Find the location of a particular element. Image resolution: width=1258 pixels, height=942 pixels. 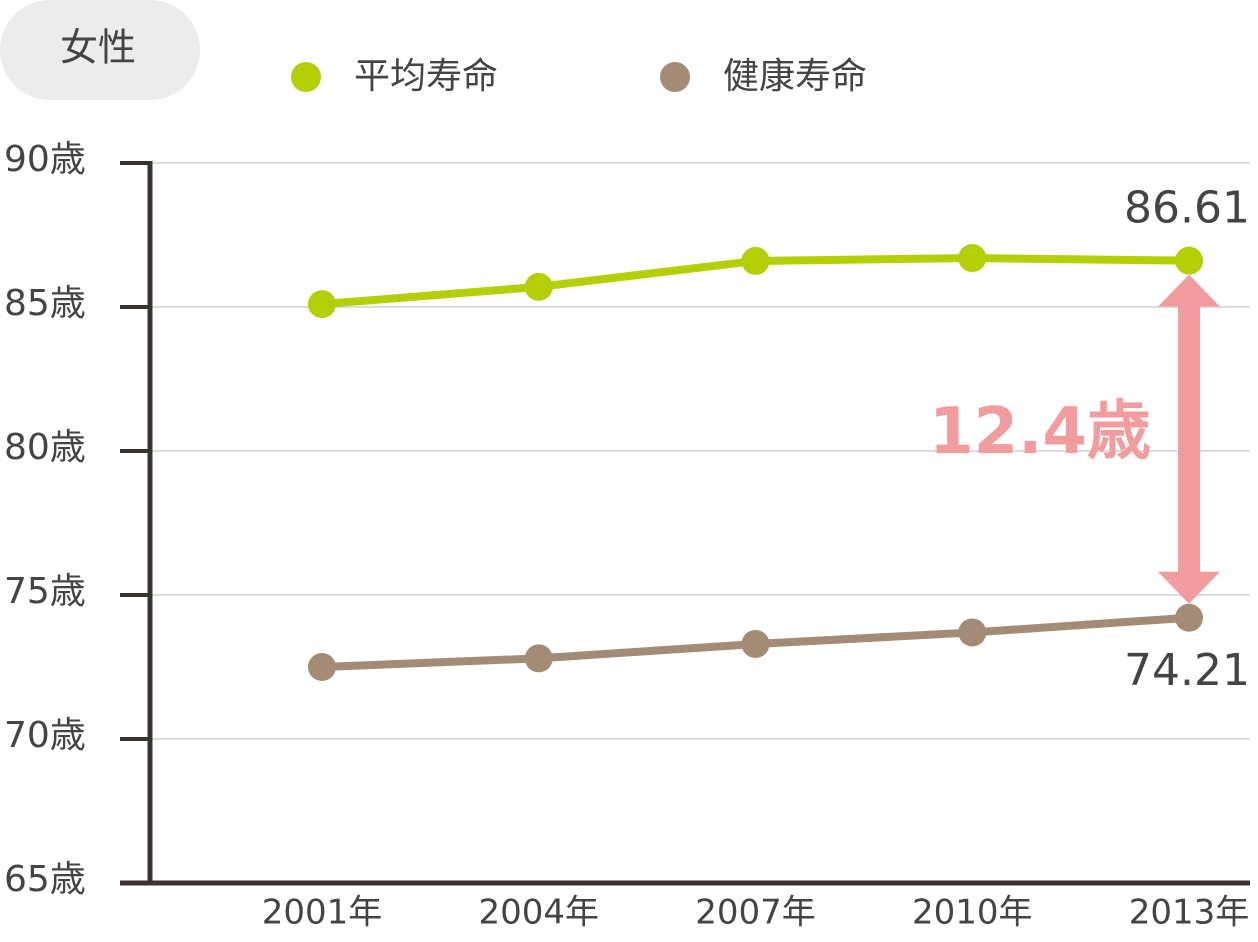

x-tick-label: 2010年 is located at coordinates (972, 913).